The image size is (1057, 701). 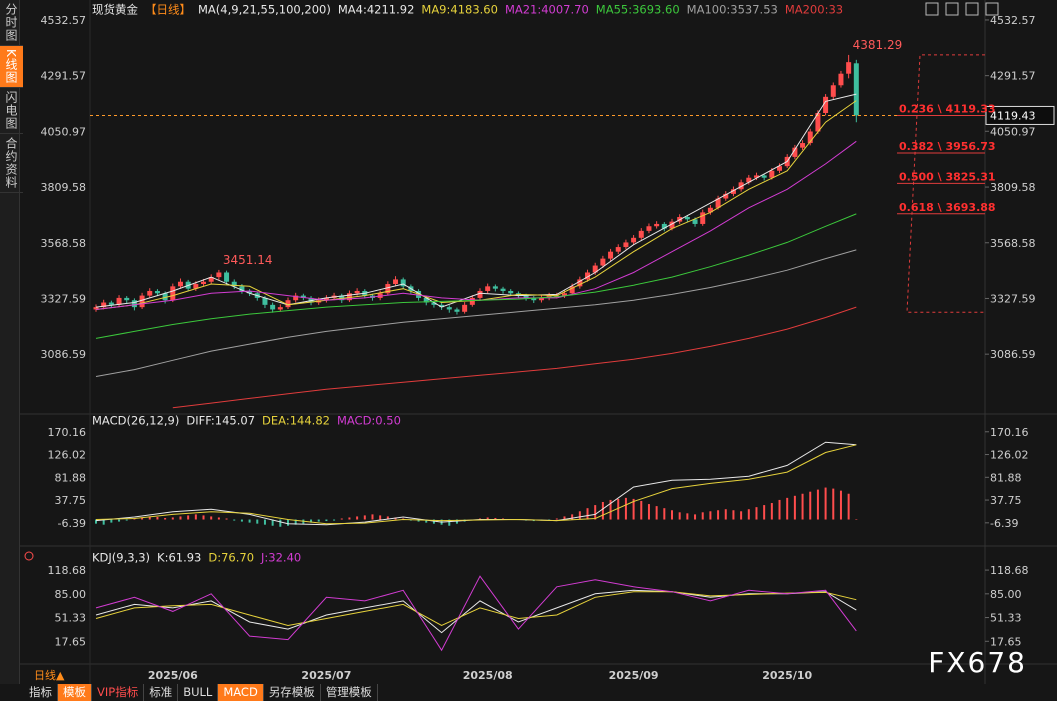 What do you see at coordinates (135, 421) in the screenshot?
I see `panel-title: MACD(26,12,9)` at bounding box center [135, 421].